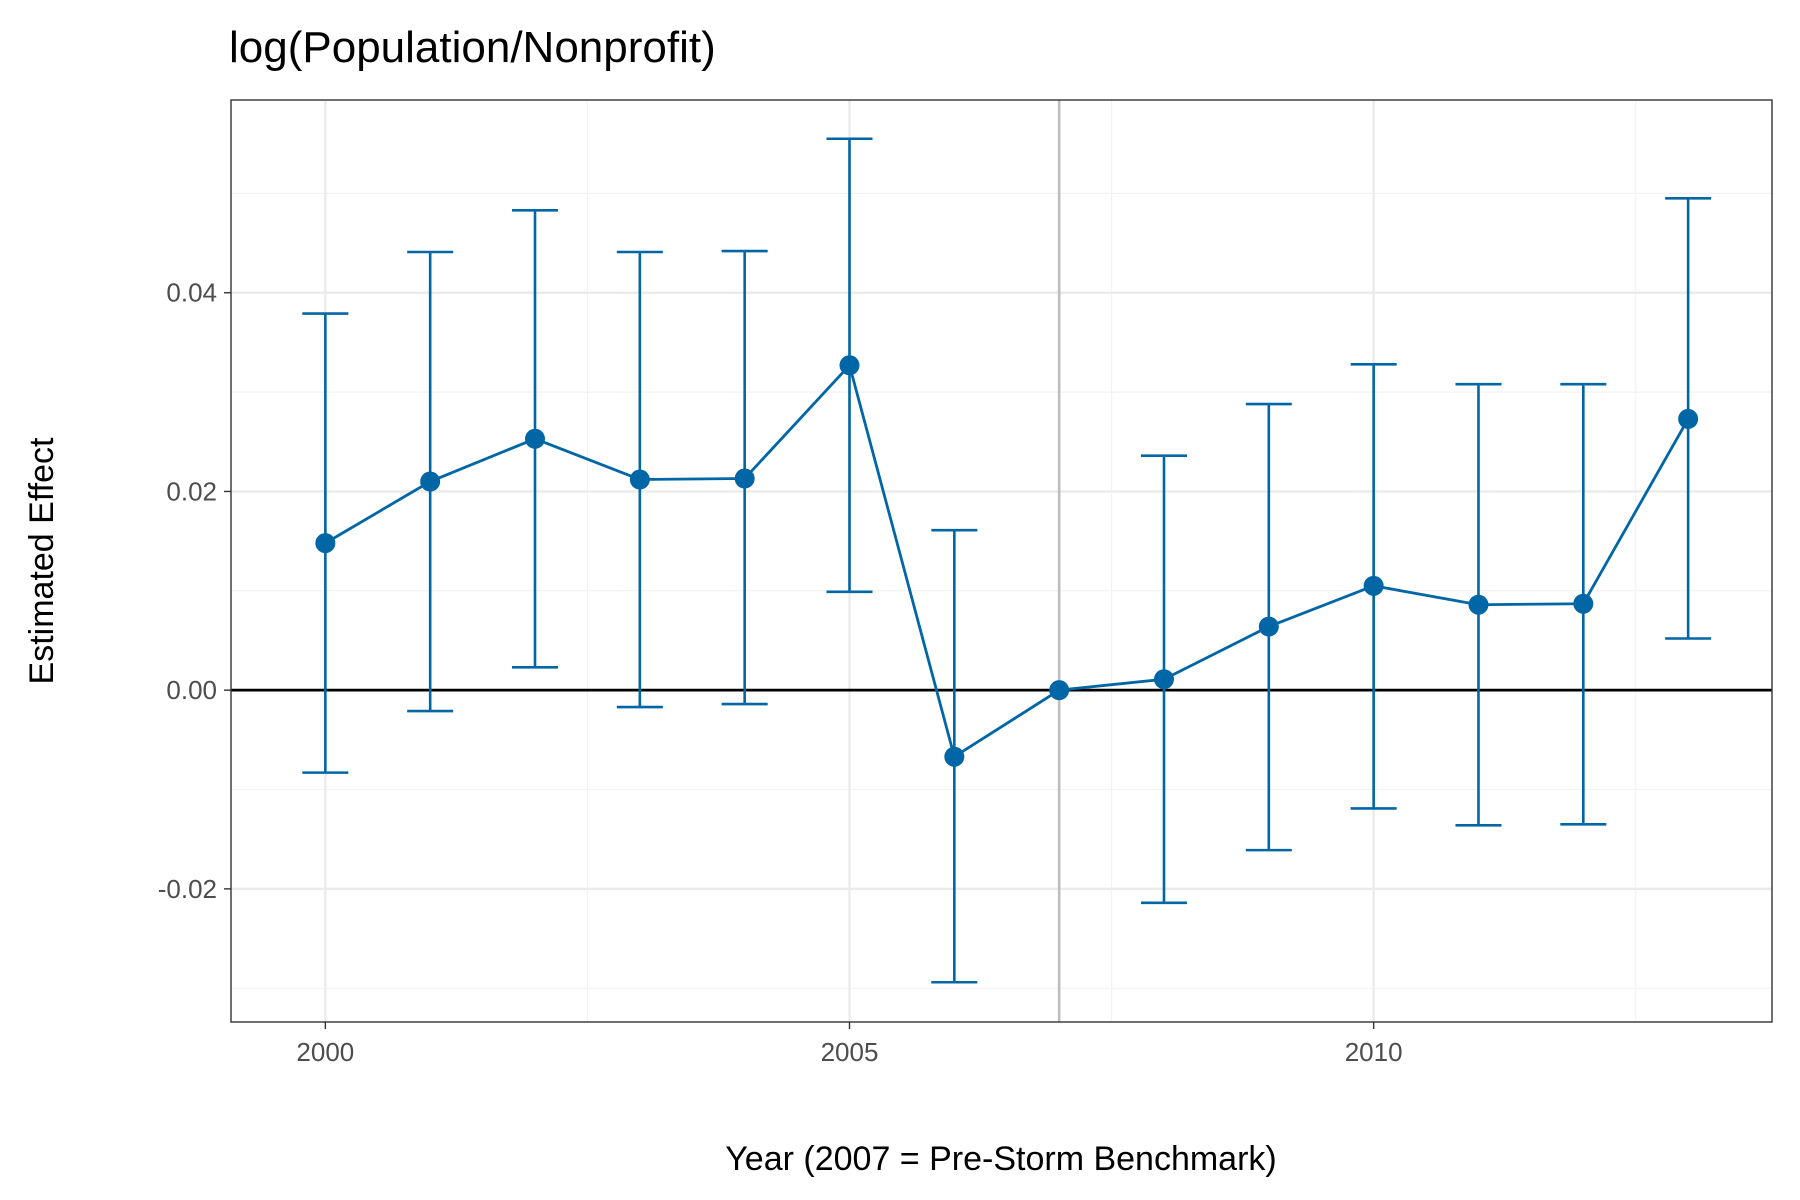 The width and height of the screenshot is (1800, 1200). I want to click on data-point-2011, so click(1478, 604).